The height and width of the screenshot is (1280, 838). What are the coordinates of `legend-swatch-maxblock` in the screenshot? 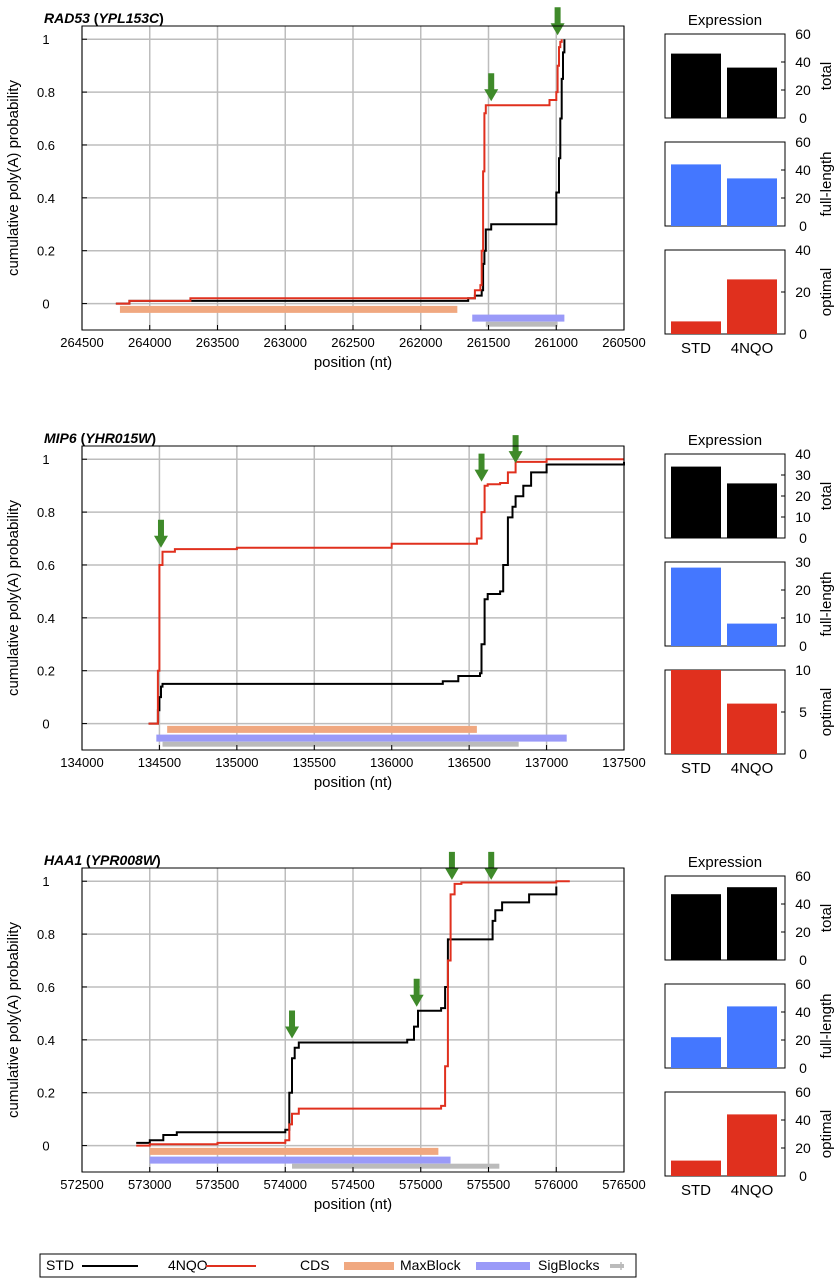 It's located at (503, 1266).